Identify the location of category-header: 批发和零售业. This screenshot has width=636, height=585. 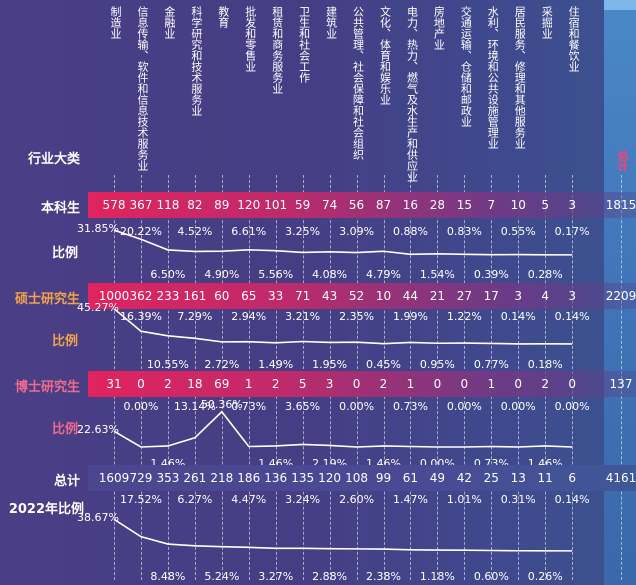
(250, 39).